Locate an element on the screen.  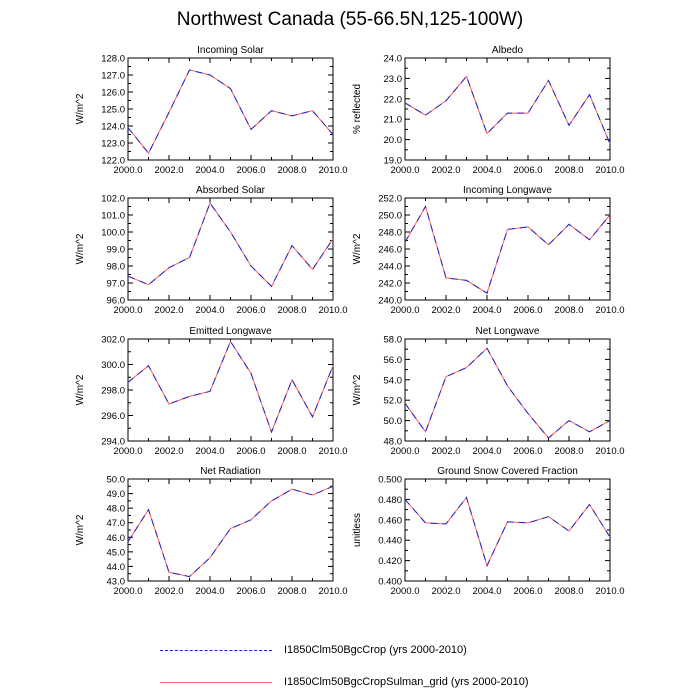
y-tick-label: 298.0 is located at coordinates (113, 391).